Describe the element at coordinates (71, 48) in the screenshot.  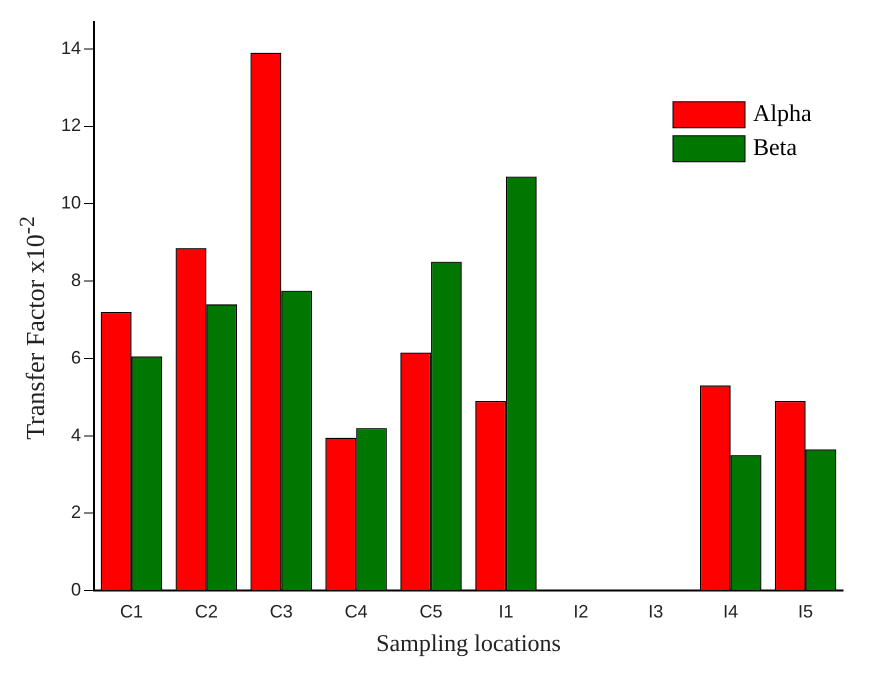
I see `y-tick-label: 14` at that location.